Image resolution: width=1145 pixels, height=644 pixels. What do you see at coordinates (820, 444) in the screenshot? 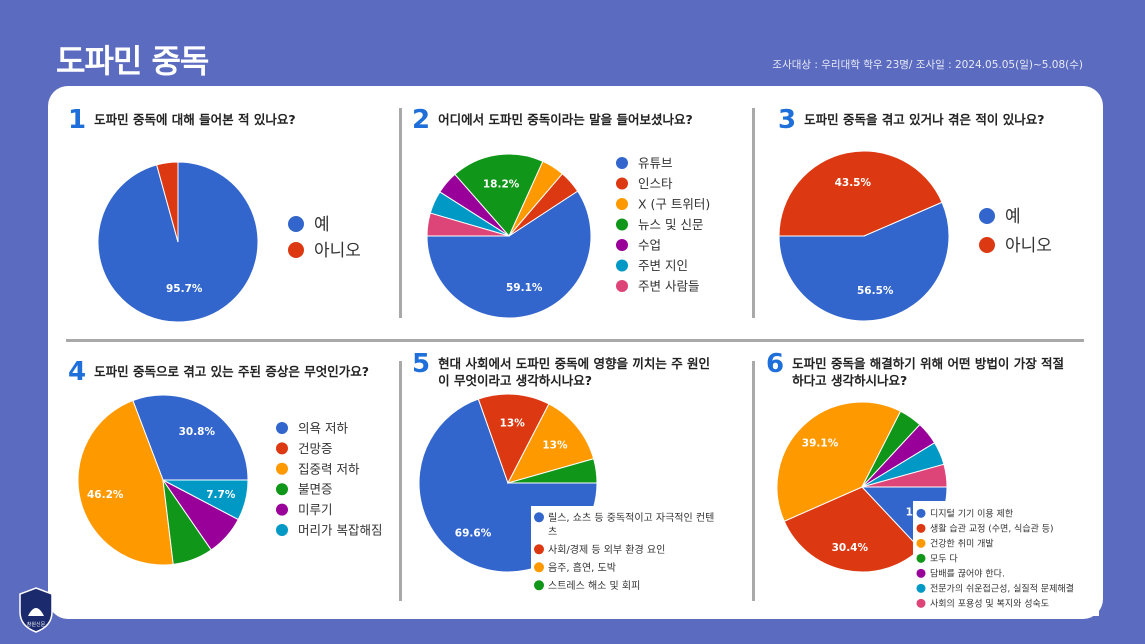
I see `q6-data-label-2: 39.1%` at bounding box center [820, 444].